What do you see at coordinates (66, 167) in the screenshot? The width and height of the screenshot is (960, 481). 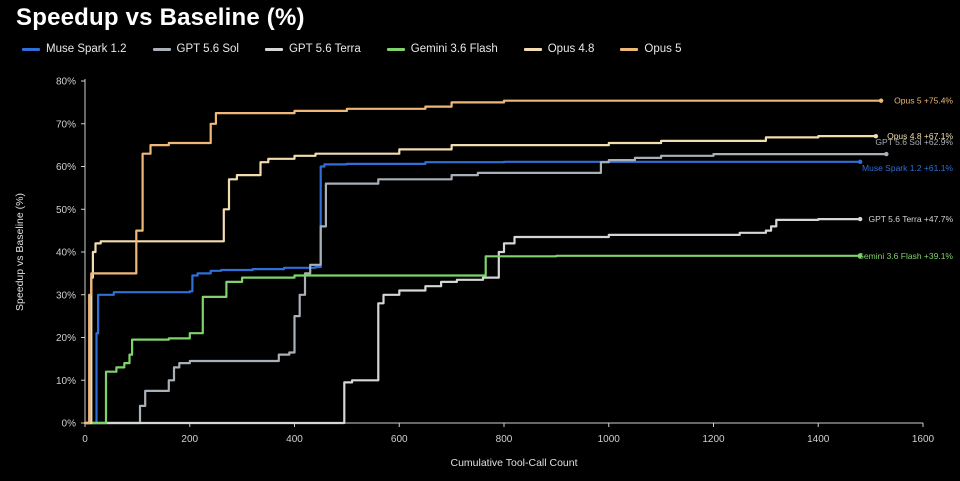 I see `y-tick-label: 60%` at bounding box center [66, 167].